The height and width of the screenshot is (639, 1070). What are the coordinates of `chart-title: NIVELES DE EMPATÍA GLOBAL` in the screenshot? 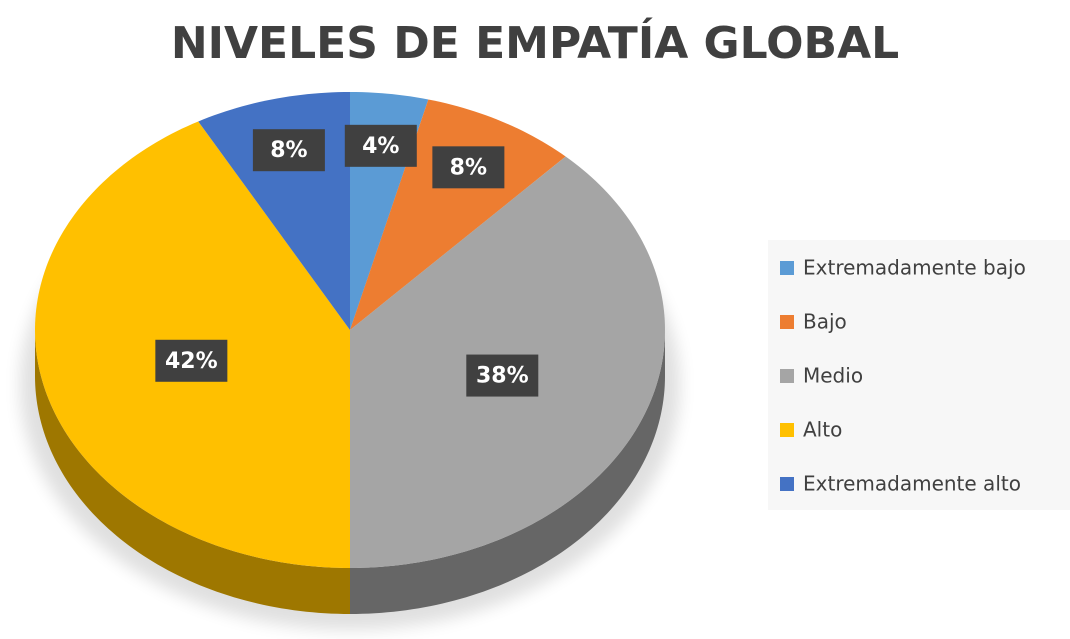 It's located at (535, 42).